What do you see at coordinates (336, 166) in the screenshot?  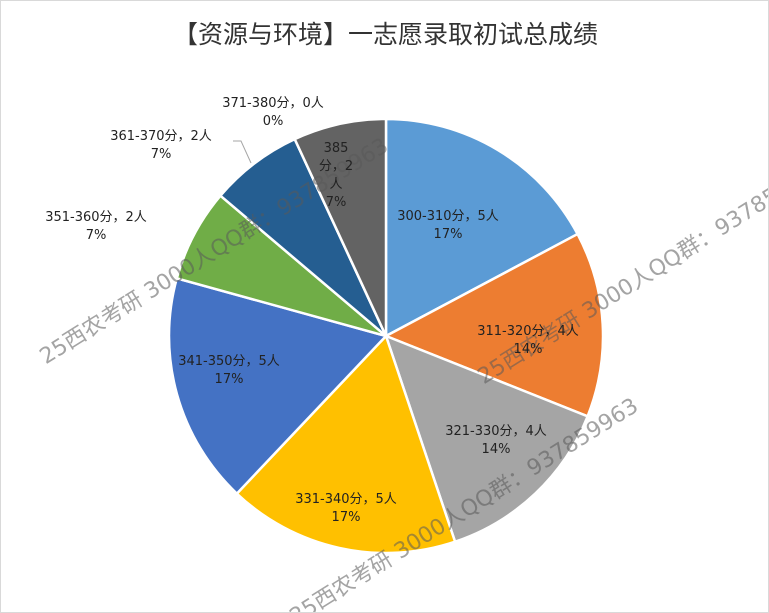 I see `category-label: 385分，2人` at bounding box center [336, 166].